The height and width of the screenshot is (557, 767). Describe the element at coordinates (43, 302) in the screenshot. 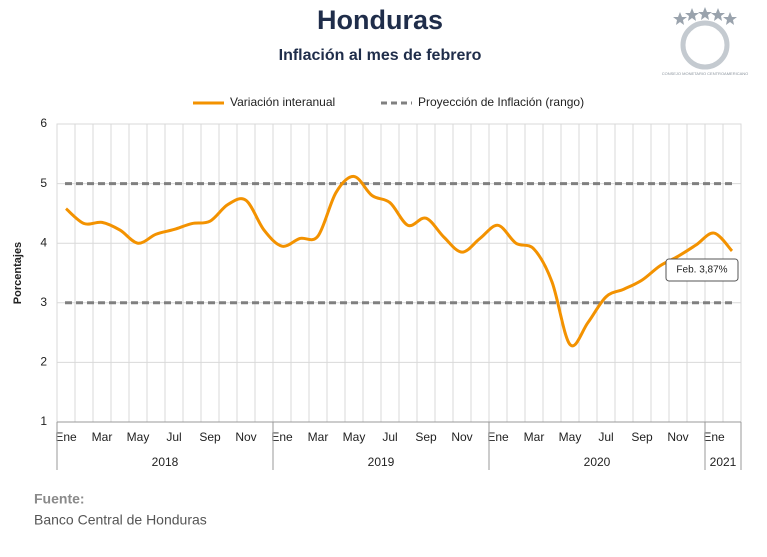

I see `y-tick-label: 3` at that location.